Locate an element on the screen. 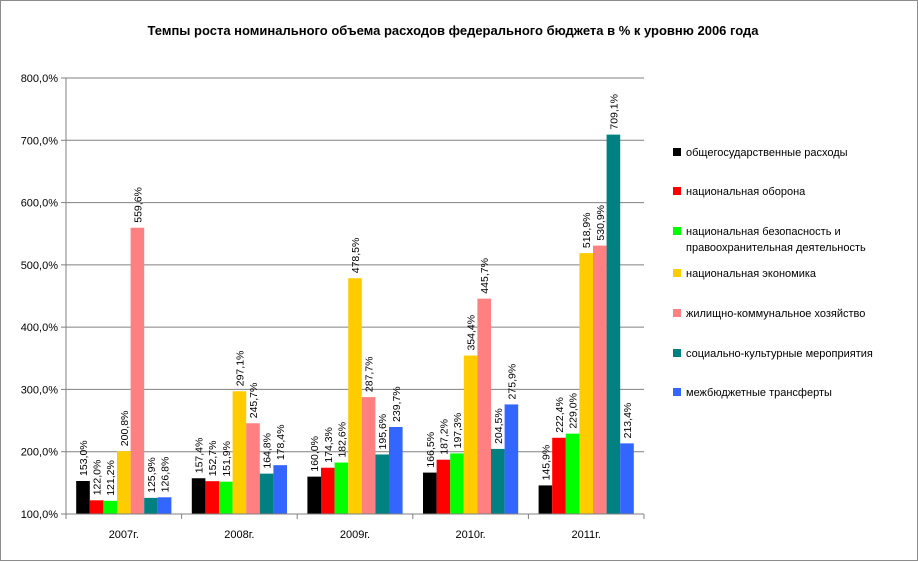 Image resolution: width=918 pixels, height=562 pixels. data-label: 151,9% is located at coordinates (227, 459).